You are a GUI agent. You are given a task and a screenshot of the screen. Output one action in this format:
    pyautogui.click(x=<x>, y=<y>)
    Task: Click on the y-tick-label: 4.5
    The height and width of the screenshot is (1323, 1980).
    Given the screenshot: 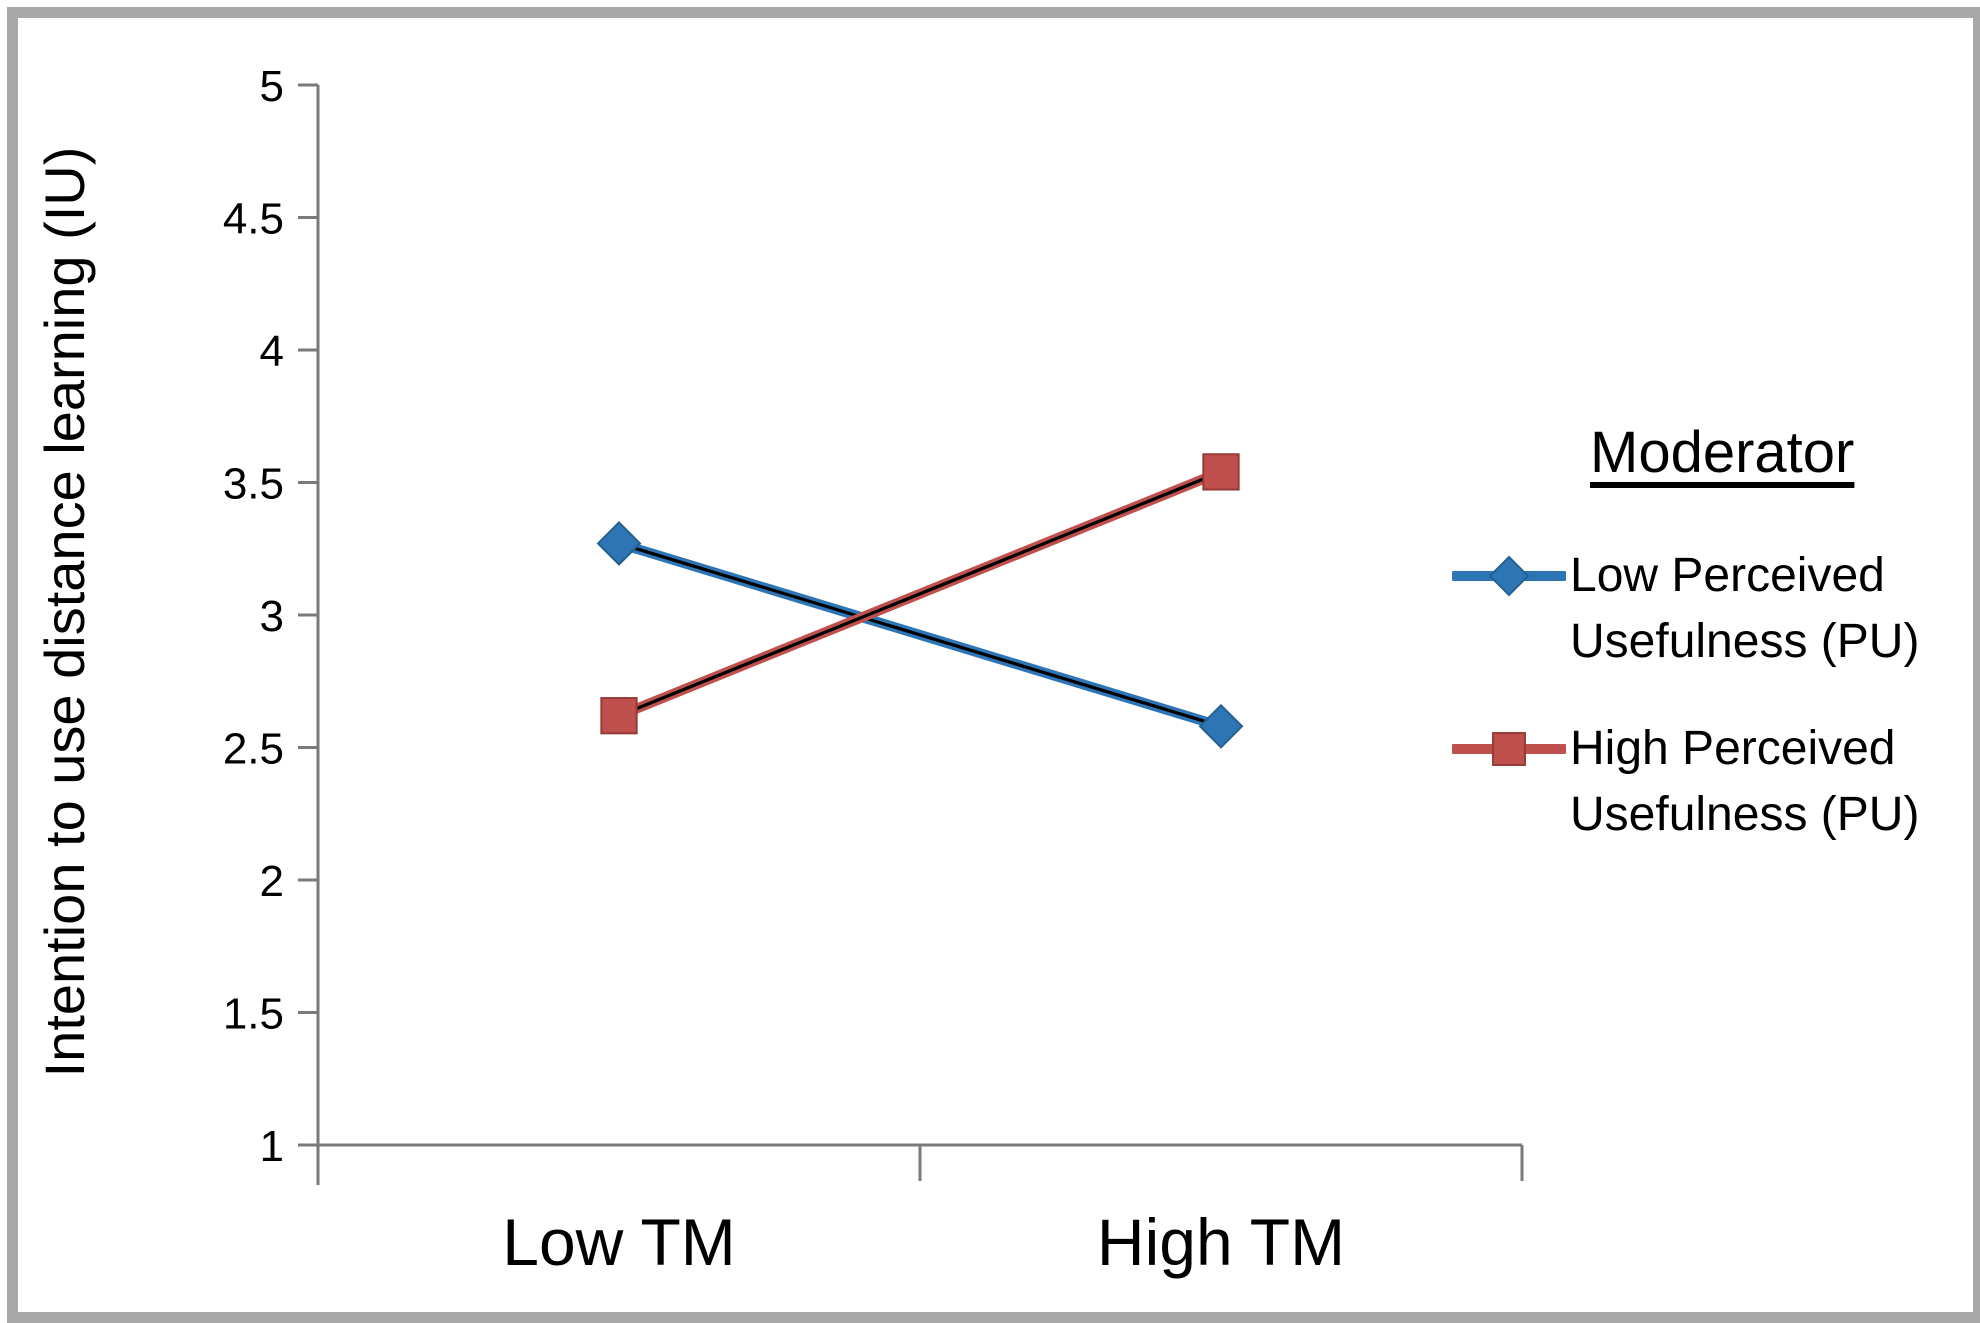 What is the action you would take?
    pyautogui.click(x=253, y=219)
    